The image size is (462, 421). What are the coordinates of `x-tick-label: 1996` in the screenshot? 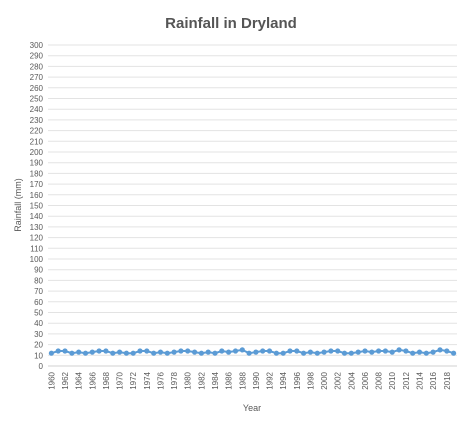 It's located at (297, 380).